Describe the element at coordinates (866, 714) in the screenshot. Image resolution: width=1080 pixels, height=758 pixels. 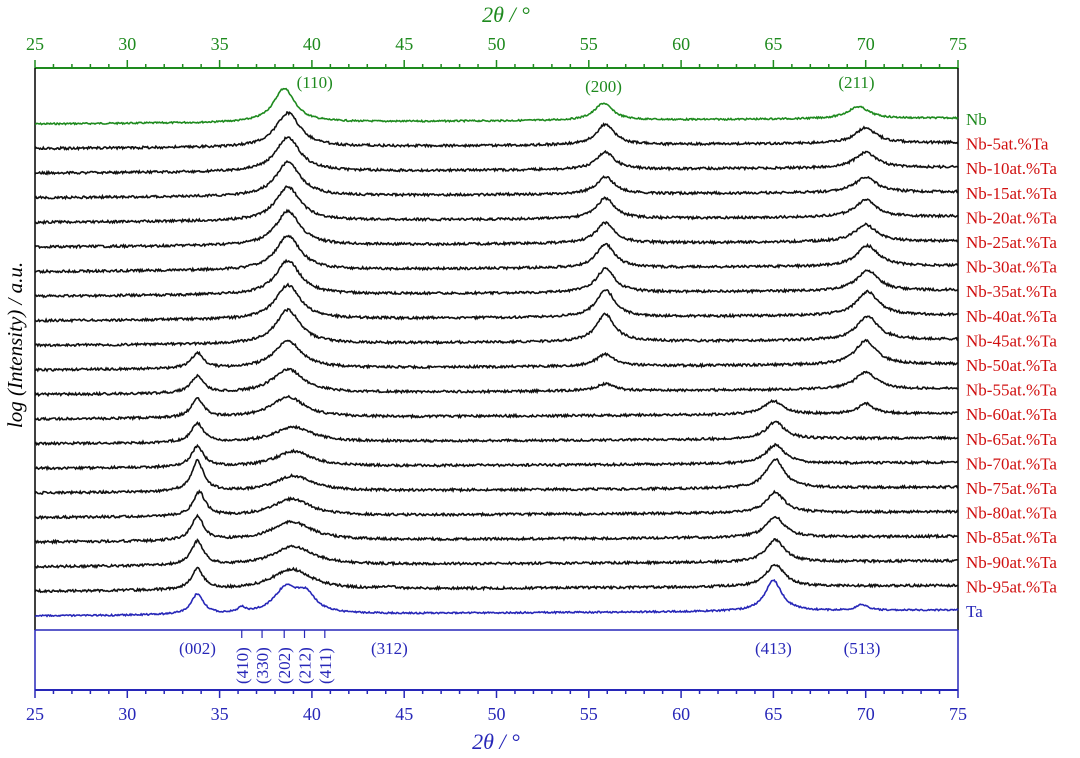
I see `bottom-tick-label: 70` at that location.